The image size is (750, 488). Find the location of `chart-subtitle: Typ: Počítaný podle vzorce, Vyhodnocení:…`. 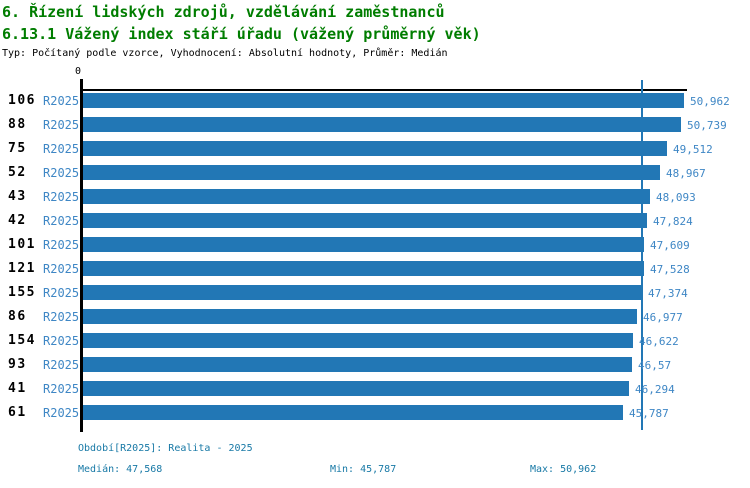

chart-subtitle: Typ: Počítaný podle vzorce, Vyhodnocení:… is located at coordinates (225, 53).